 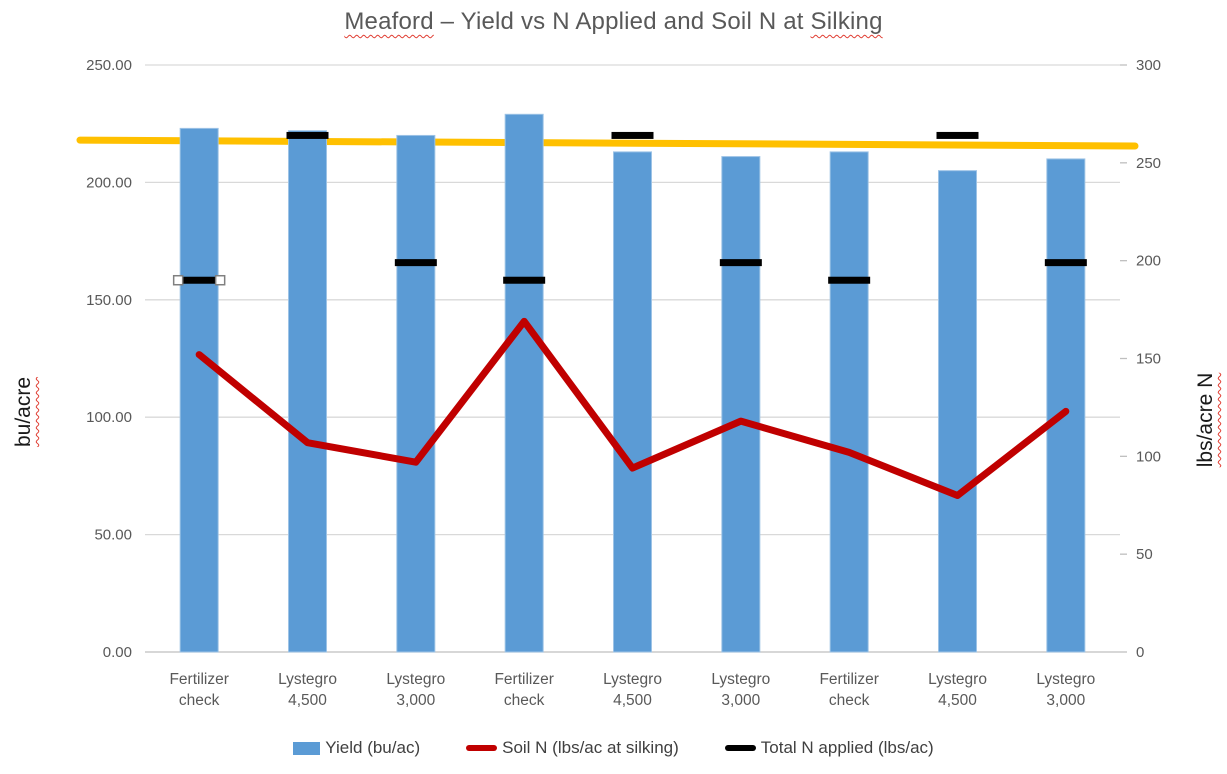 What do you see at coordinates (1148, 65) in the screenshot?
I see `right-axis-tick-label: 300` at bounding box center [1148, 65].